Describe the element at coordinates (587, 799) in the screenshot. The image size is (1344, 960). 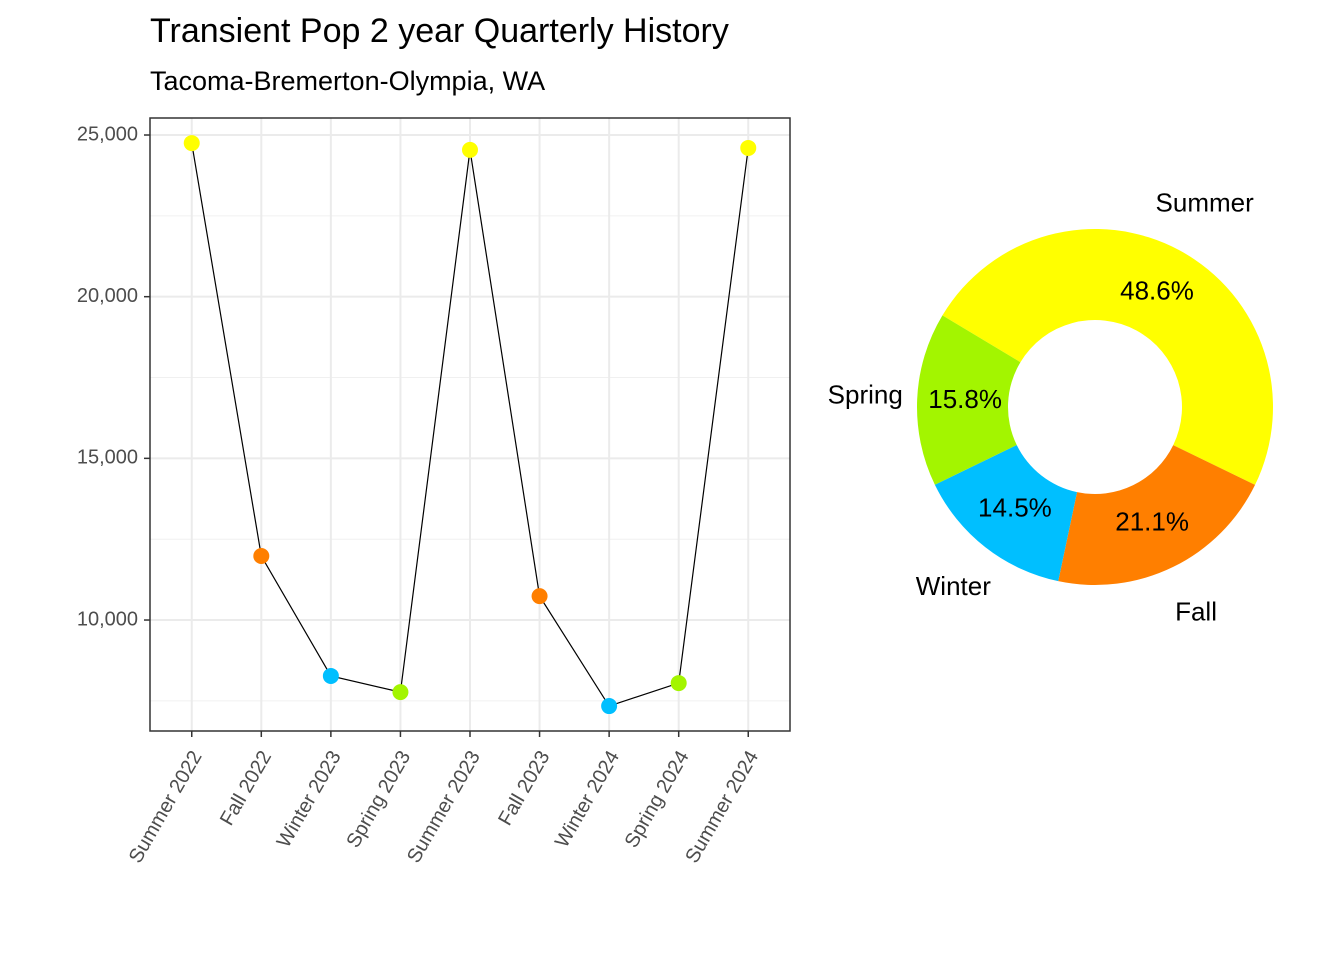
I see `x-tick-label: Winter 2024` at that location.